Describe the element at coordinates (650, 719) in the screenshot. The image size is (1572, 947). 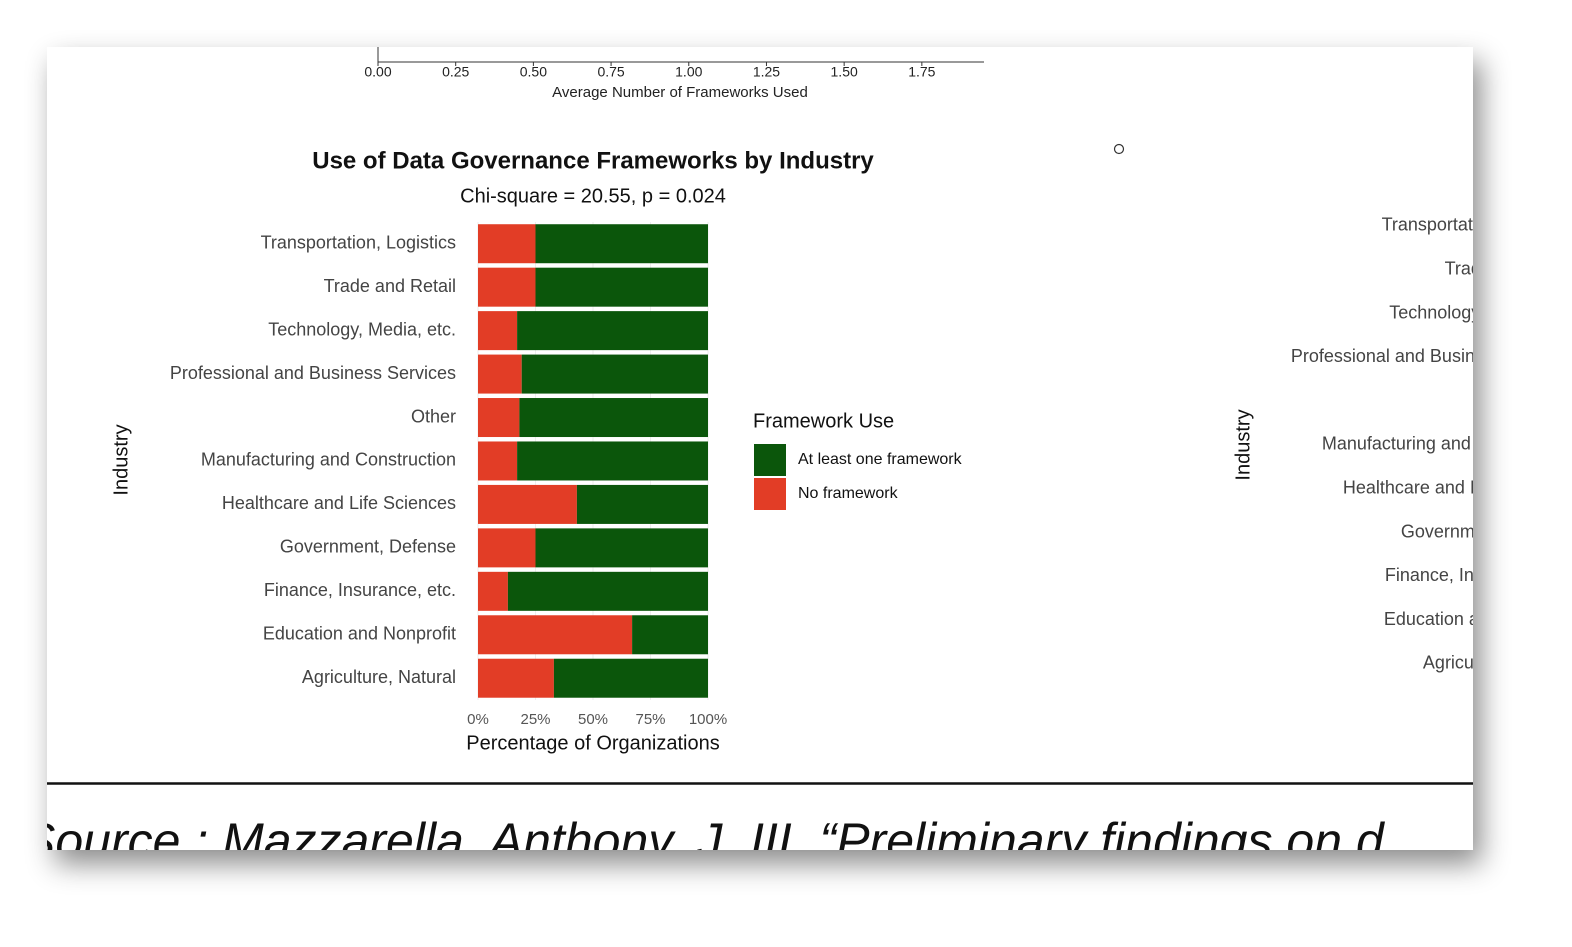
I see `x-tick-label: 75%` at that location.